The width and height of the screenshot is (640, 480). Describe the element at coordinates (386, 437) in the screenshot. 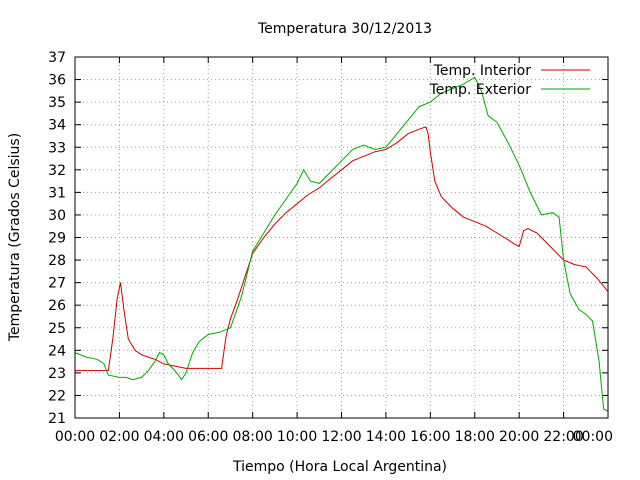

I see `x-tick-label: 14:00` at that location.